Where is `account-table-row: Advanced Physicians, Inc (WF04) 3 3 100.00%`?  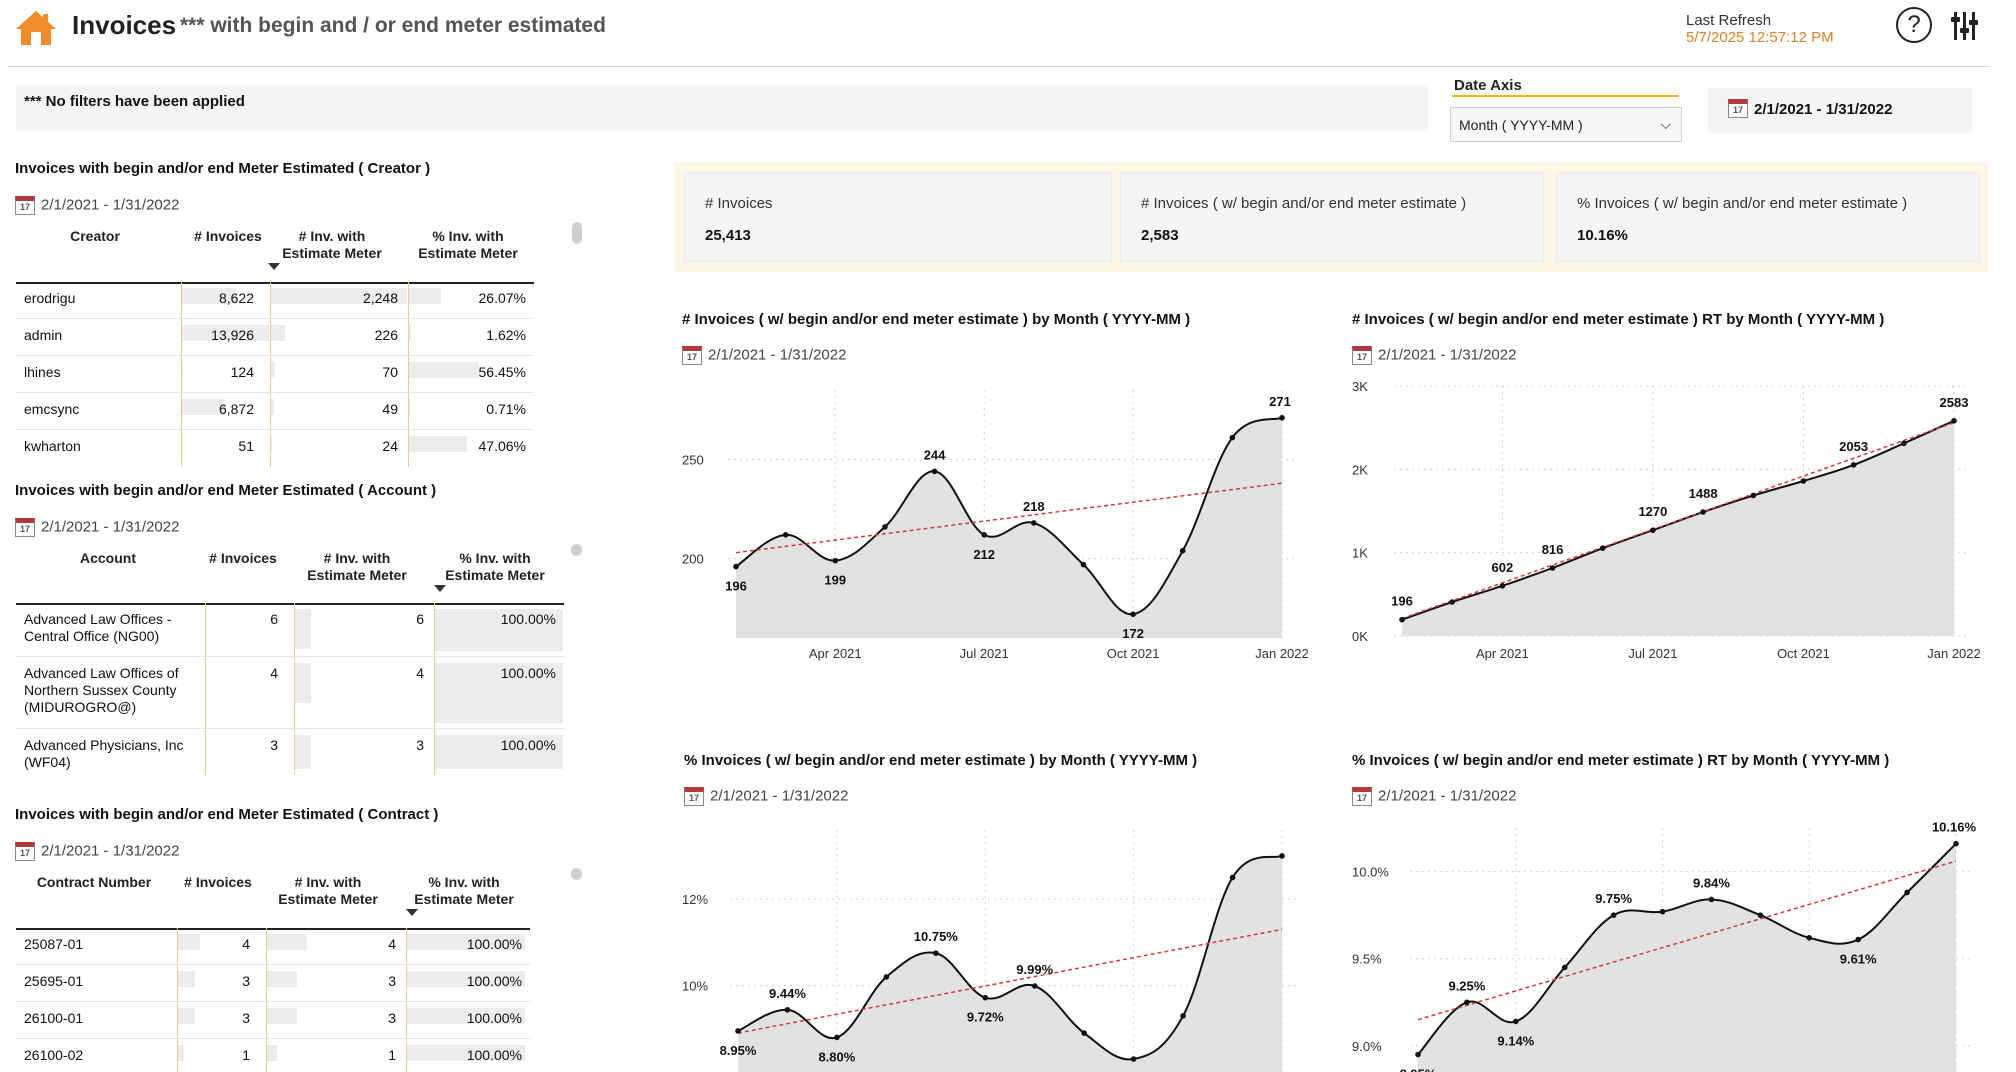 account-table-row: Advanced Physicians, Inc (WF04) 3 3 100.00% is located at coordinates (290, 752).